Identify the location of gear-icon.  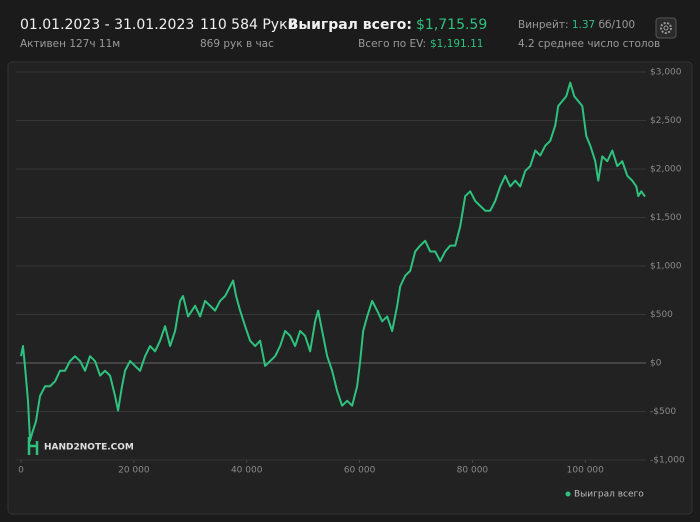
(666, 28).